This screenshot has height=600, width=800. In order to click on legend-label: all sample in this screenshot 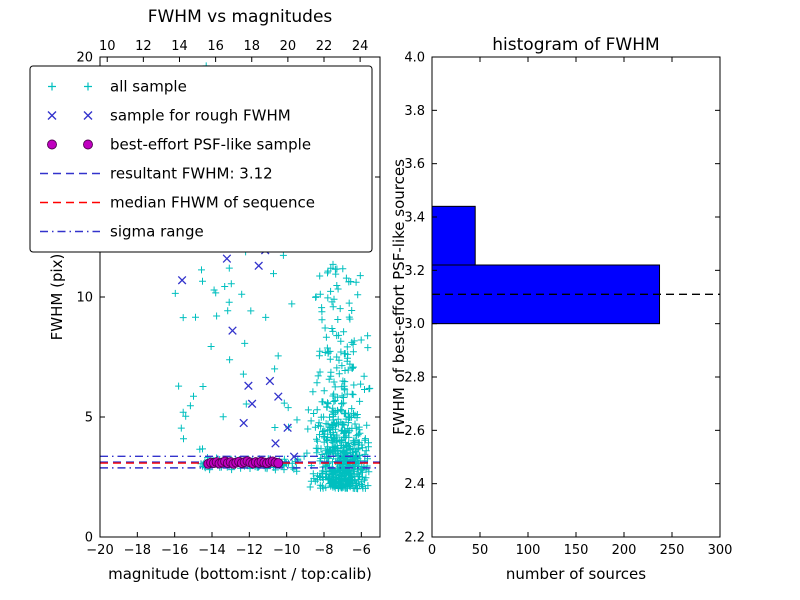, I will do `click(148, 87)`.